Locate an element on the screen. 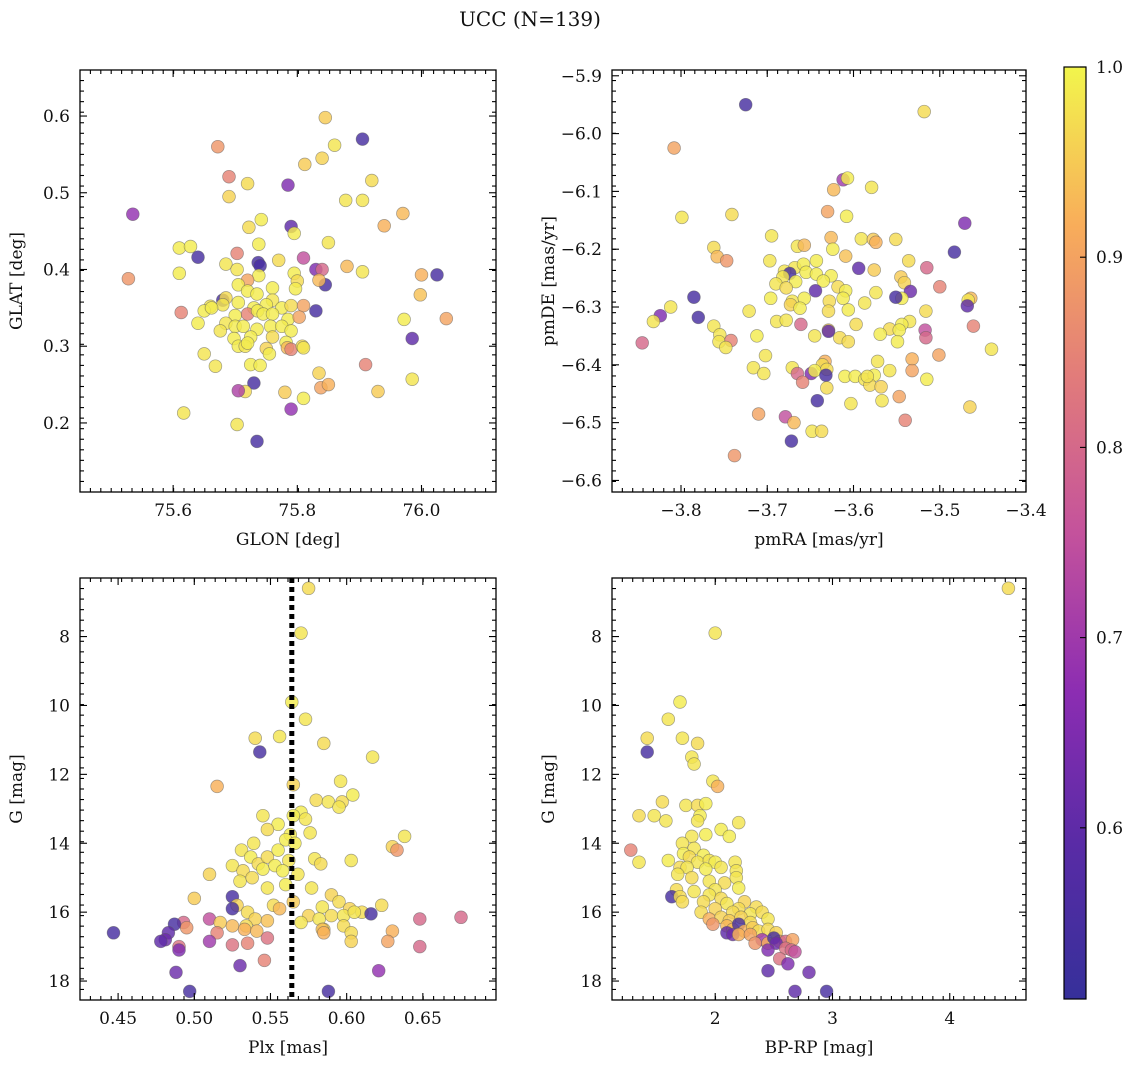  y-tick-label: 16 is located at coordinates (591, 913).